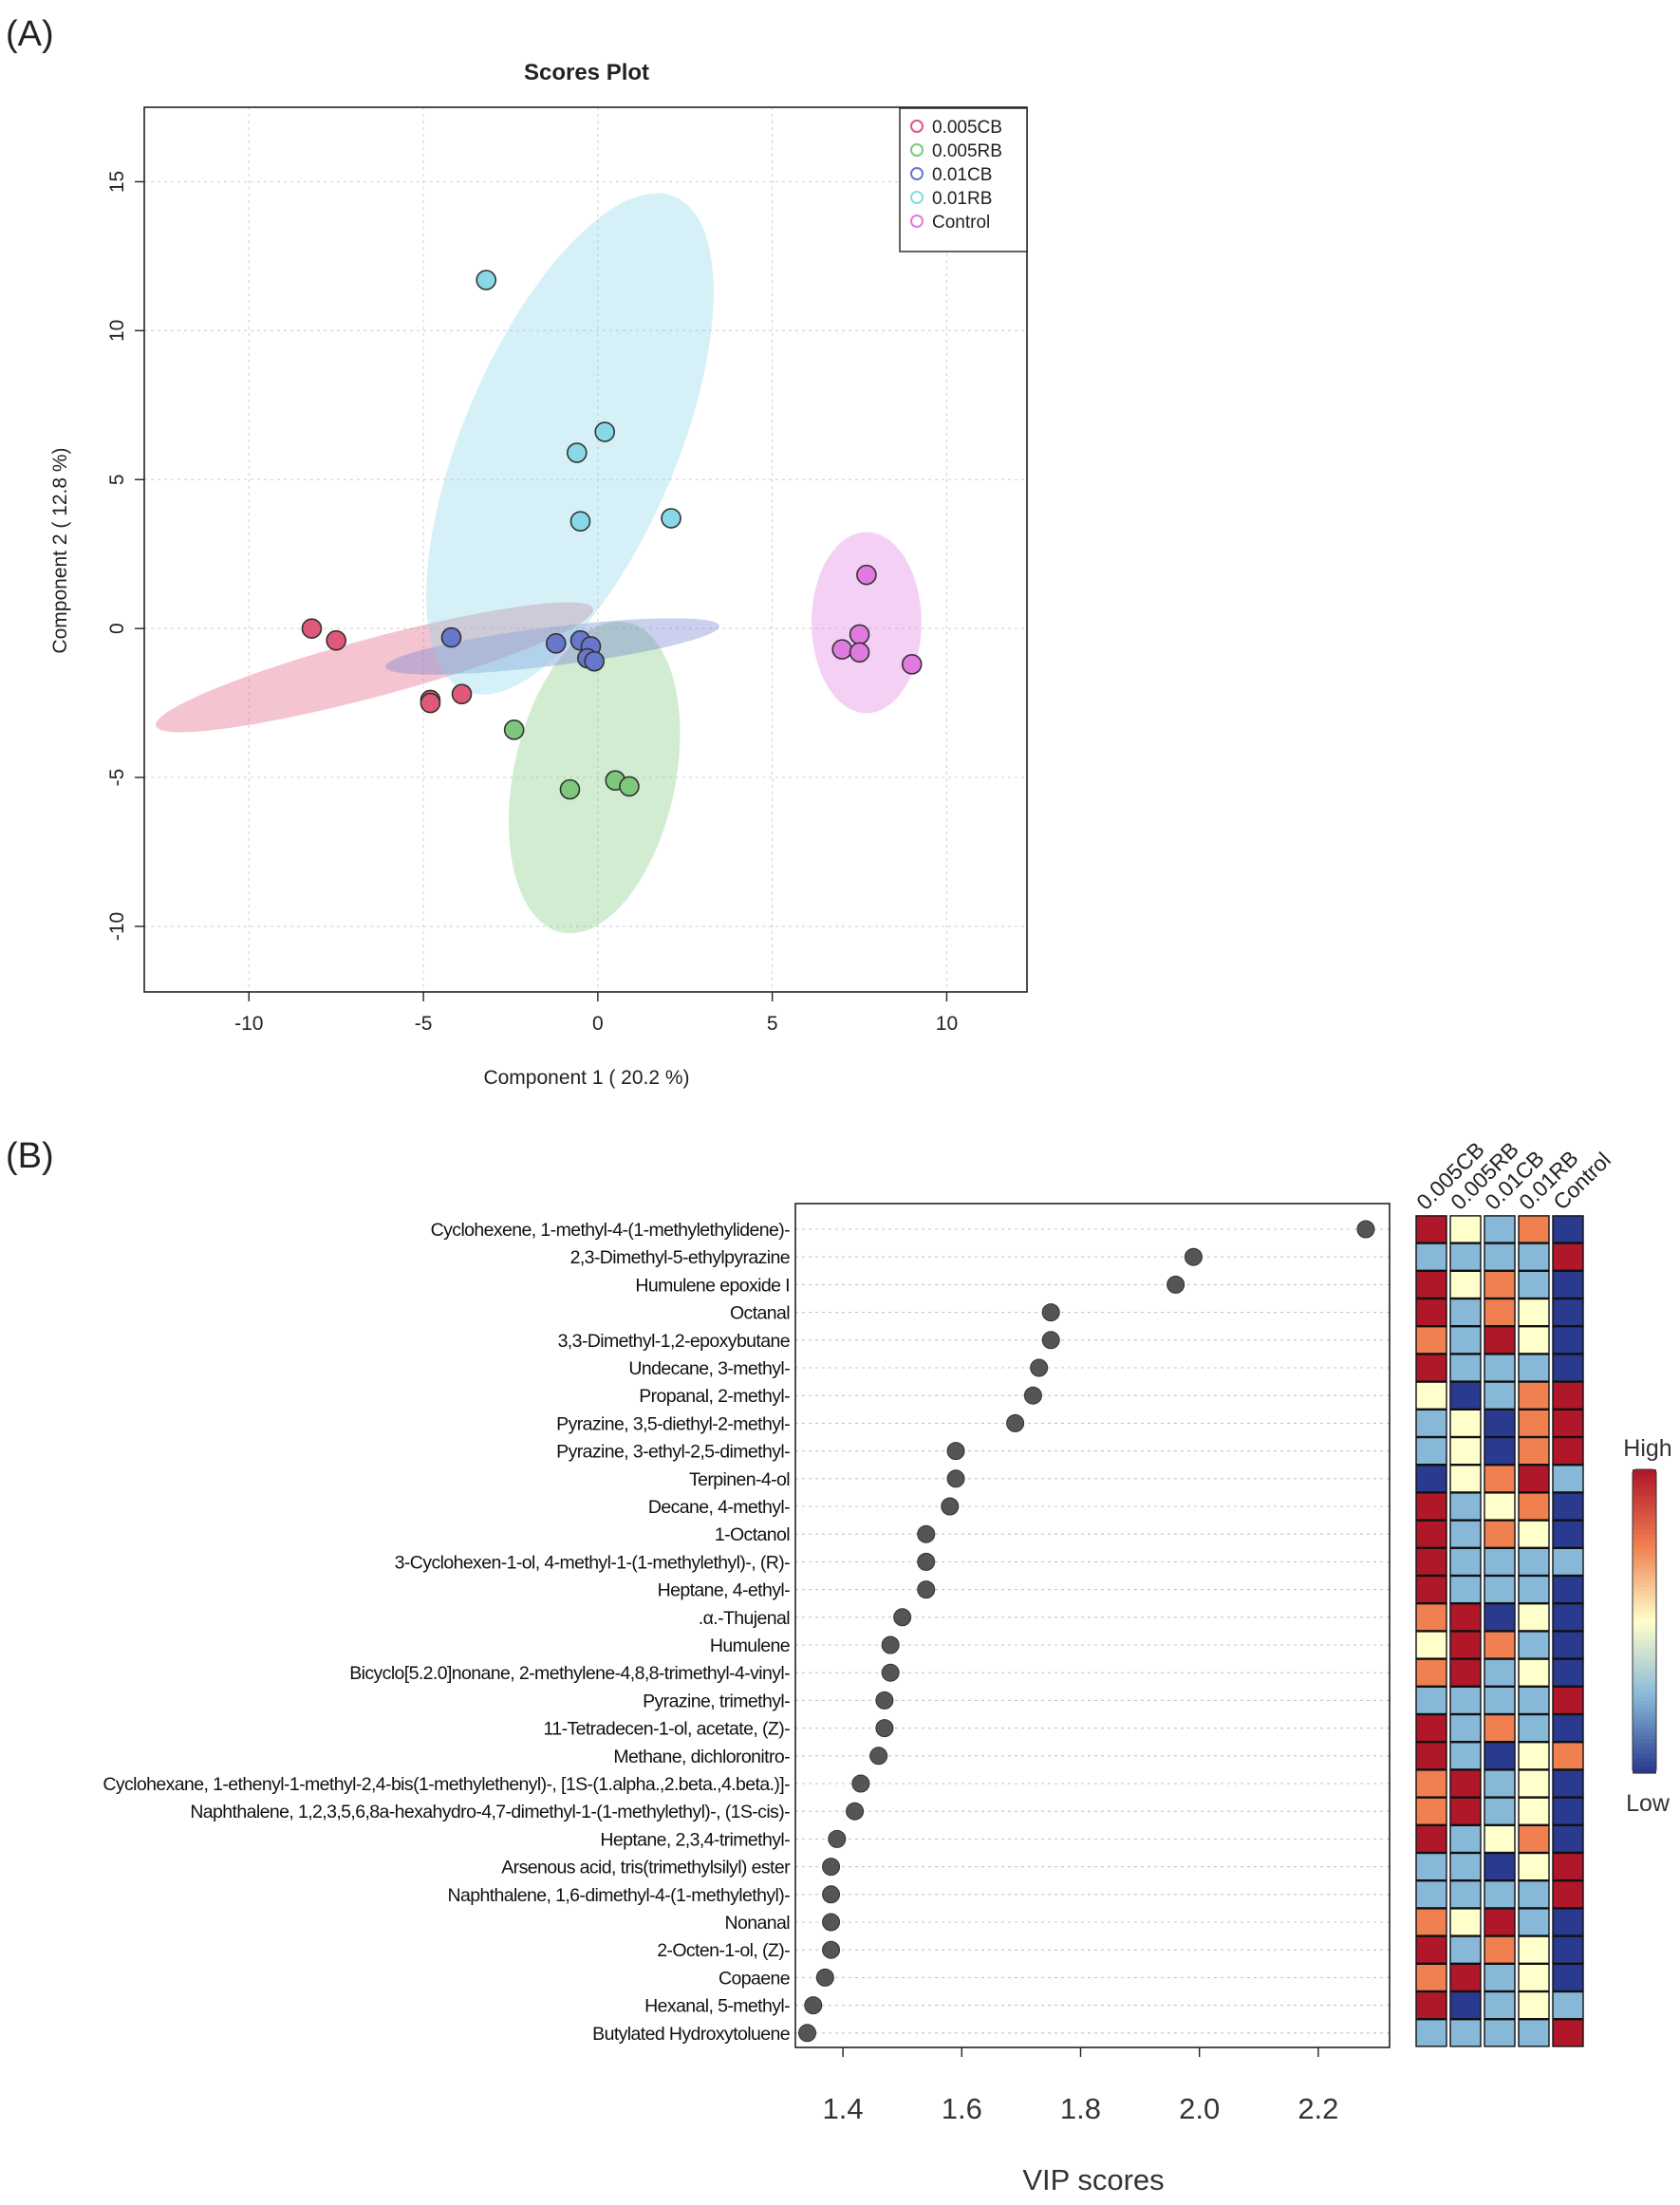 The width and height of the screenshot is (1680, 2205). I want to click on feature-label: Octanal, so click(760, 1313).